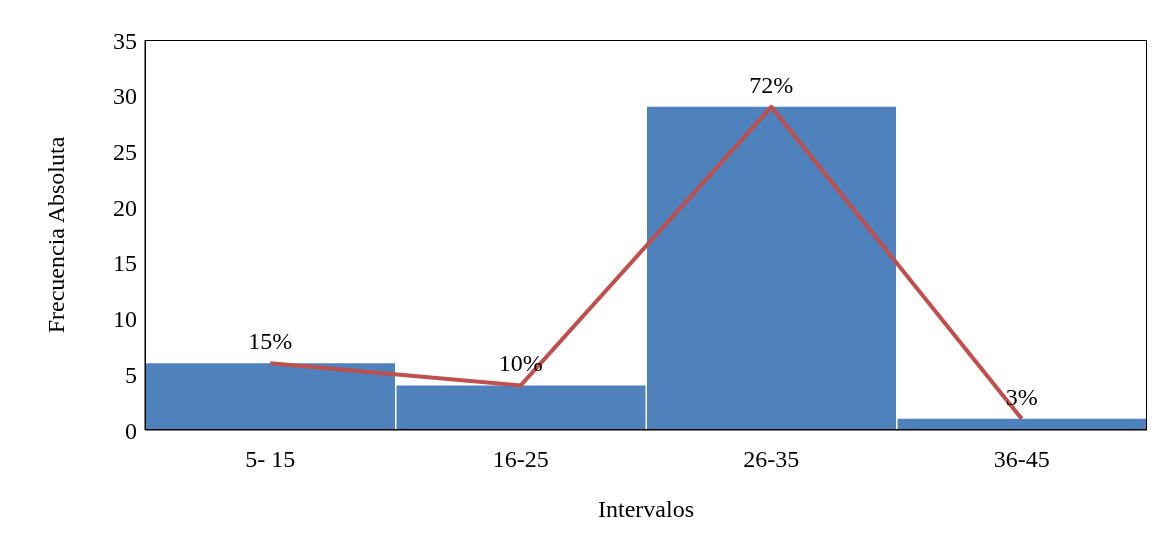 The image size is (1169, 557). What do you see at coordinates (270, 341) in the screenshot?
I see `annotation: 15%` at bounding box center [270, 341].